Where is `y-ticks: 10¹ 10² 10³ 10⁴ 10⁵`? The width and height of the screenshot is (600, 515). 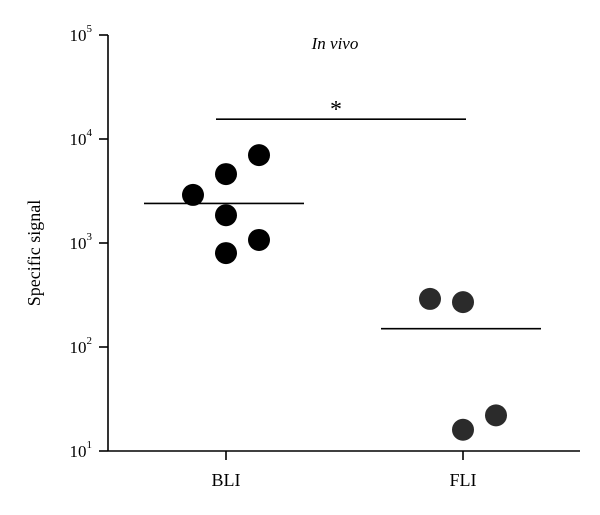 y-ticks: 10¹ 10² 10³ 10⁴ 10⁵ is located at coordinates (89, 242).